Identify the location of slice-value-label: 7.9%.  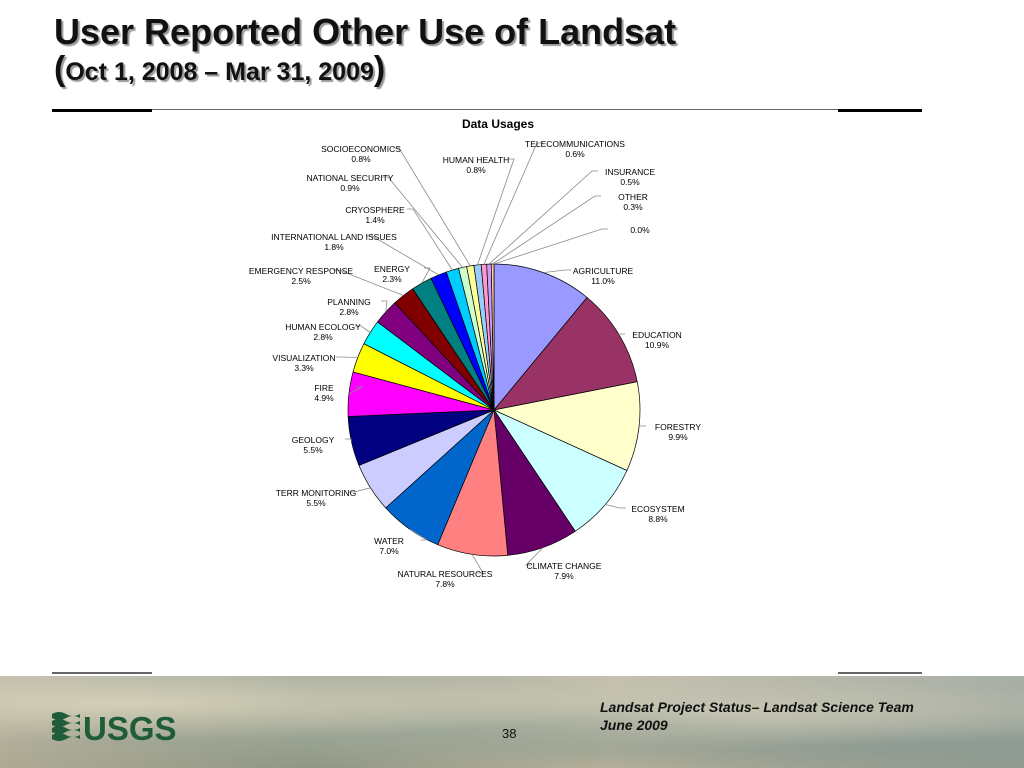
(564, 576).